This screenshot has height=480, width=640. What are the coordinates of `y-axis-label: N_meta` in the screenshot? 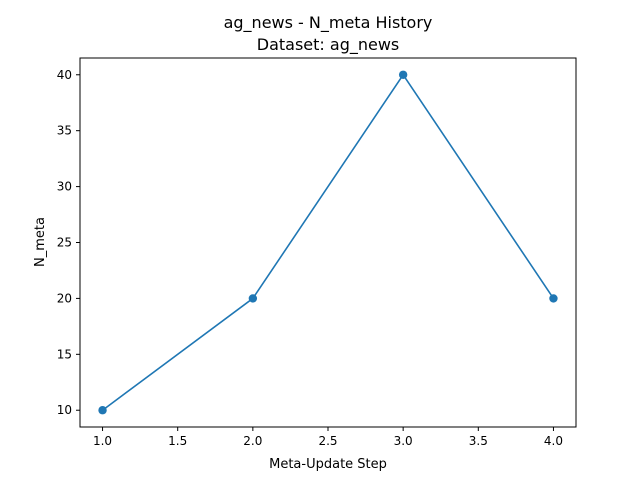 It's located at (40, 242).